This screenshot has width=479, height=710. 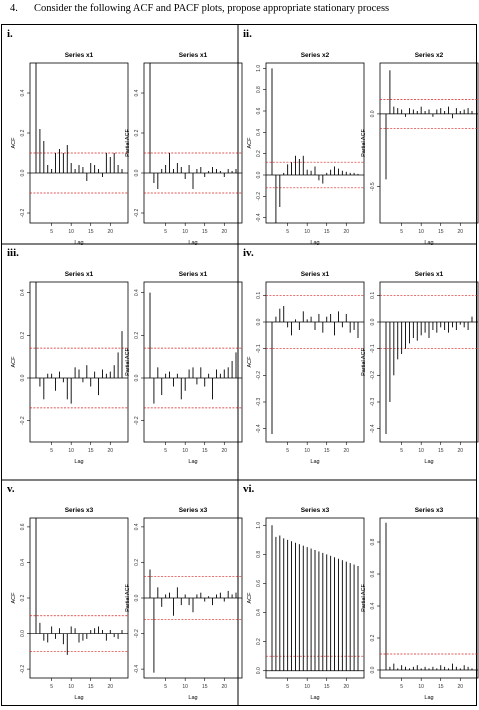 I want to click on panel-label: vi., so click(x=249, y=489).